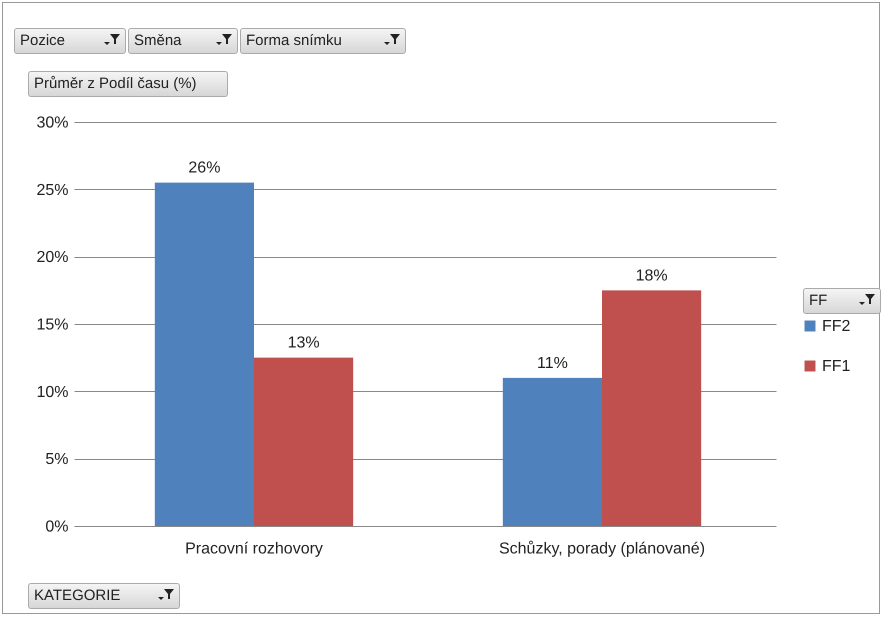  Describe the element at coordinates (77, 595) in the screenshot. I see `x-axis-title: KATEGORIE` at that location.